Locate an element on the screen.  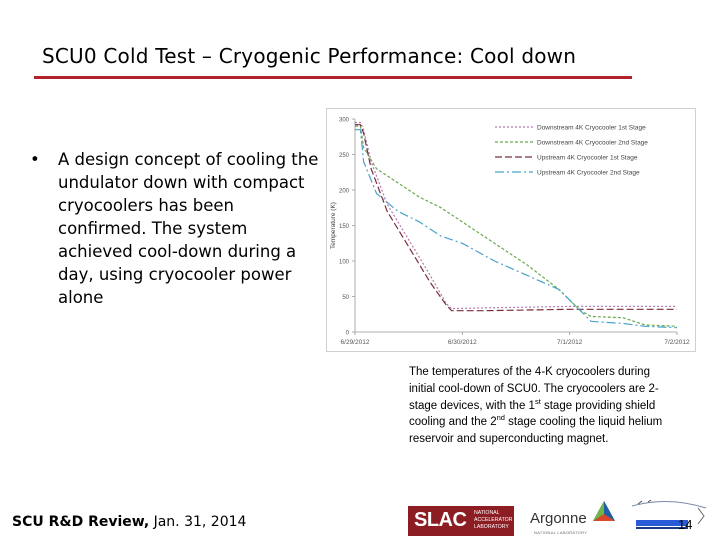
x-tick-label: 6/29/2012 is located at coordinates (355, 342).